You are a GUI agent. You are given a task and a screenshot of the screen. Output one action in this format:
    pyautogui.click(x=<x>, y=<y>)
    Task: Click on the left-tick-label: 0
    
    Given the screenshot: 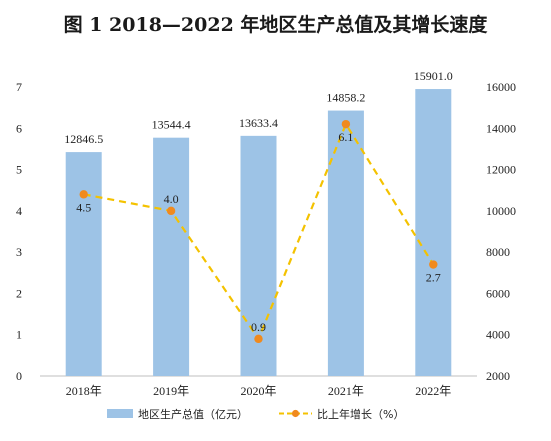 What is the action you would take?
    pyautogui.click(x=19, y=376)
    